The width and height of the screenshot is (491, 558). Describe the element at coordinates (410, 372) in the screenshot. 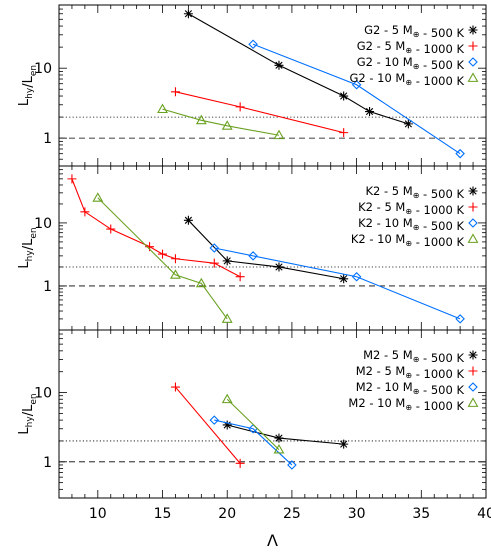

I see `legend-label: M2 - 5 M⊕ - 1000 K` at that location.